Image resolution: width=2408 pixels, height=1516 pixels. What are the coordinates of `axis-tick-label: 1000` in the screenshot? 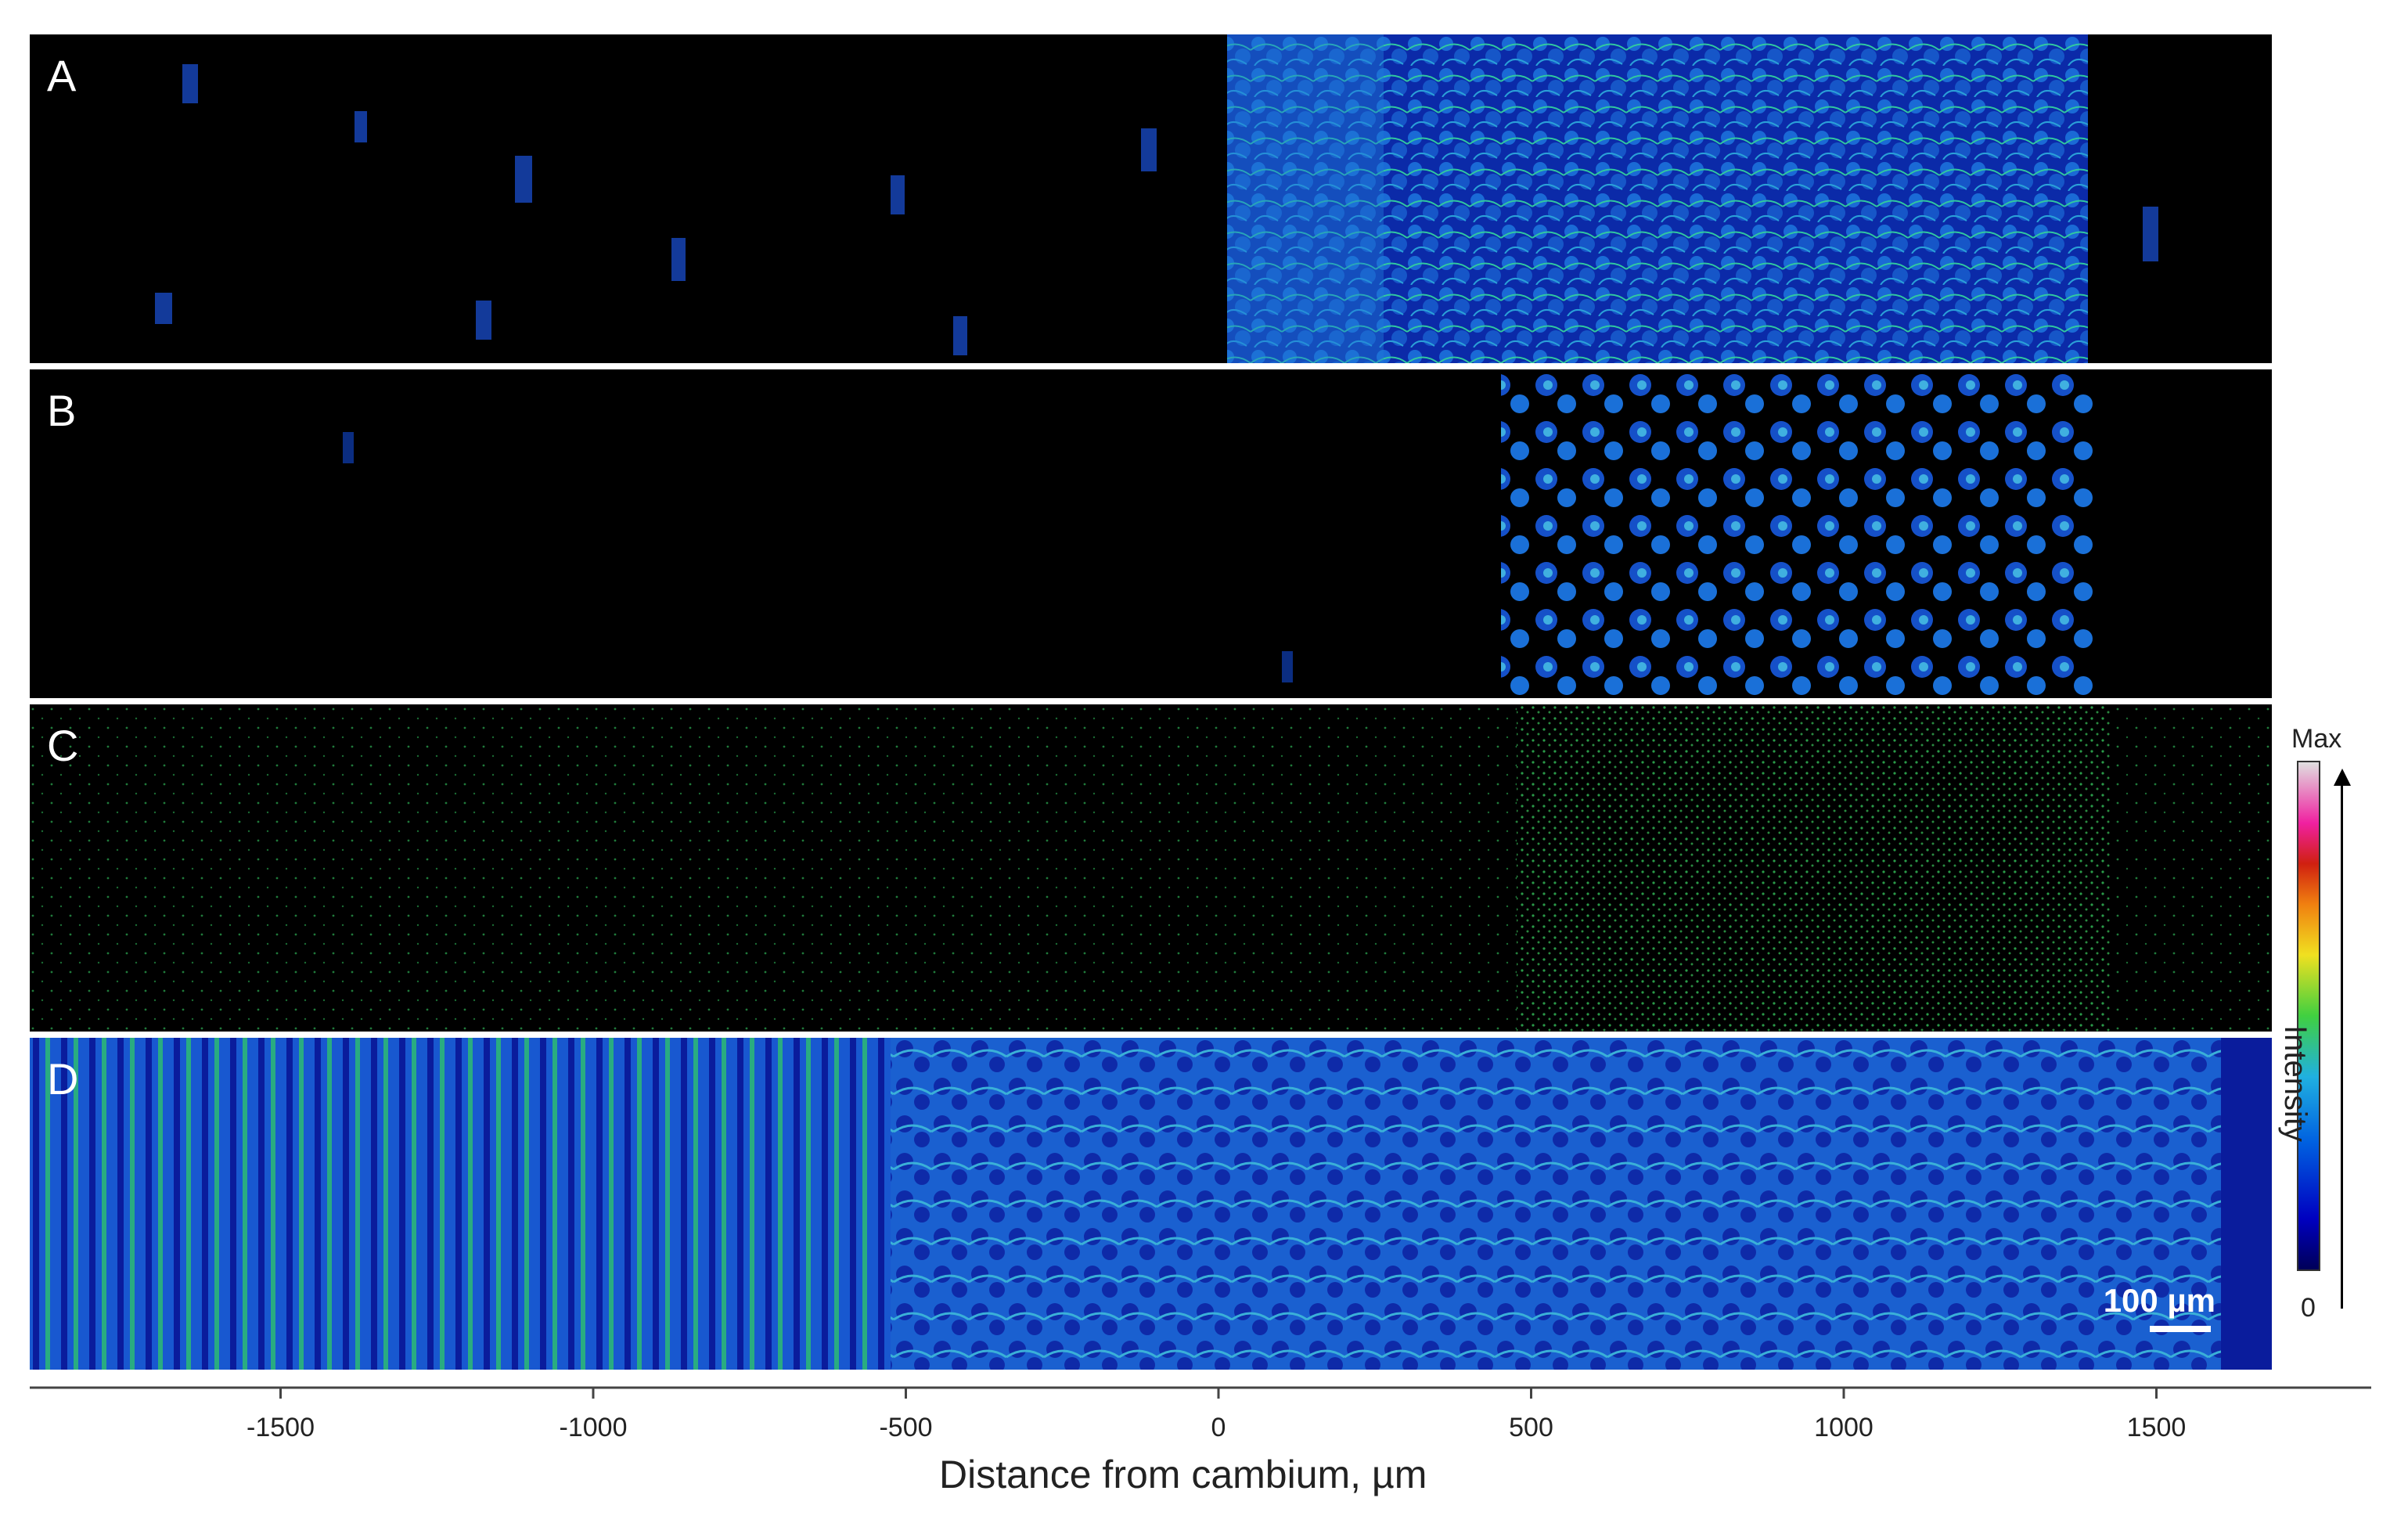 It's located at (1843, 1427).